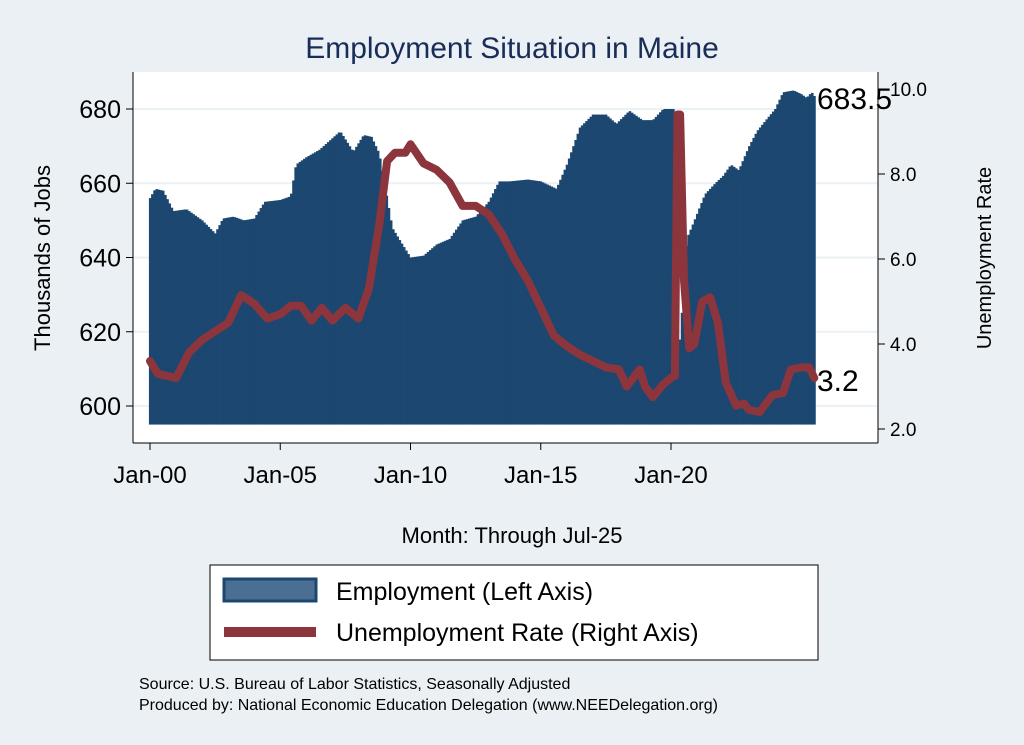  Describe the element at coordinates (100, 333) in the screenshot. I see `left-tick-label: 620` at that location.